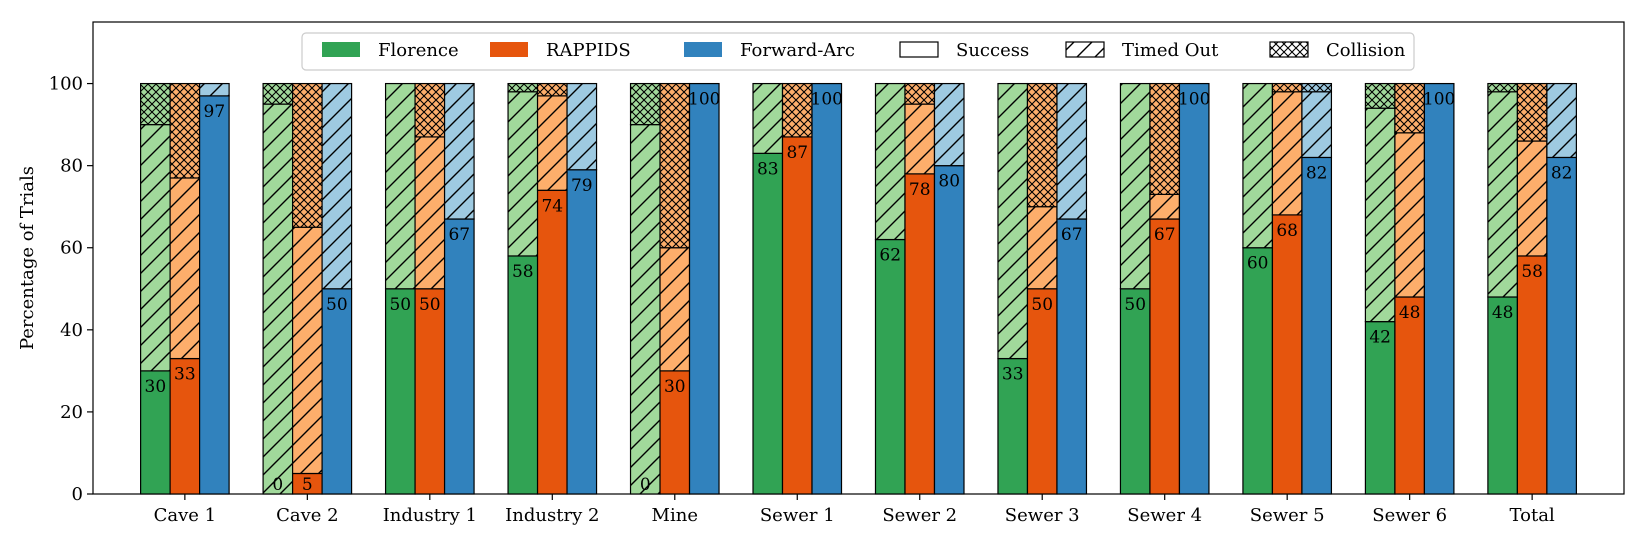  I want to click on bar-value-label: 42, so click(1380, 338).